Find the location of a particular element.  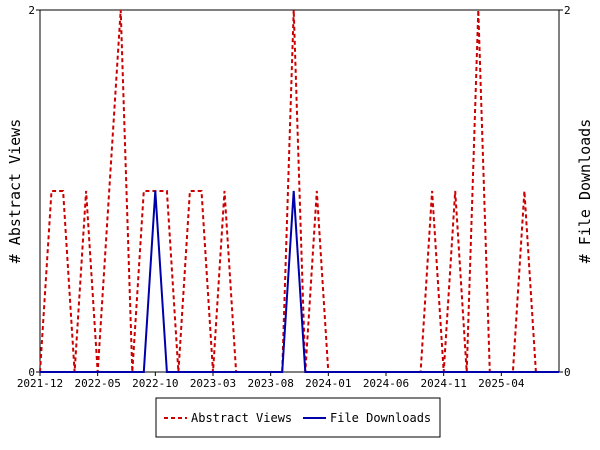

x-tick-label: 2024-06 is located at coordinates (386, 383).